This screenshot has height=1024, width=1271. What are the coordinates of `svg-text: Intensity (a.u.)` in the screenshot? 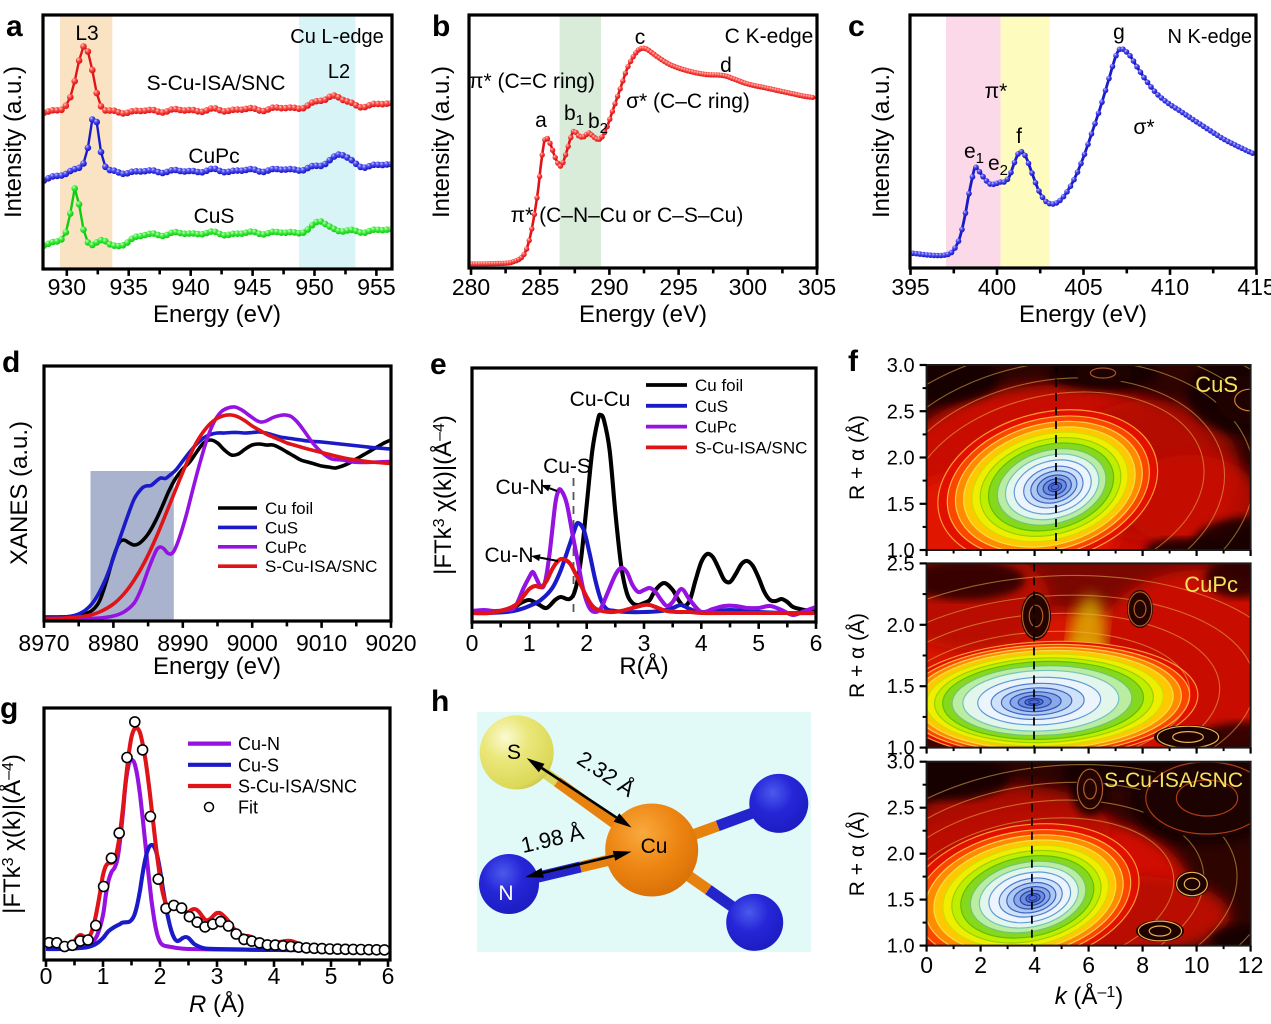 It's located at (881, 142).